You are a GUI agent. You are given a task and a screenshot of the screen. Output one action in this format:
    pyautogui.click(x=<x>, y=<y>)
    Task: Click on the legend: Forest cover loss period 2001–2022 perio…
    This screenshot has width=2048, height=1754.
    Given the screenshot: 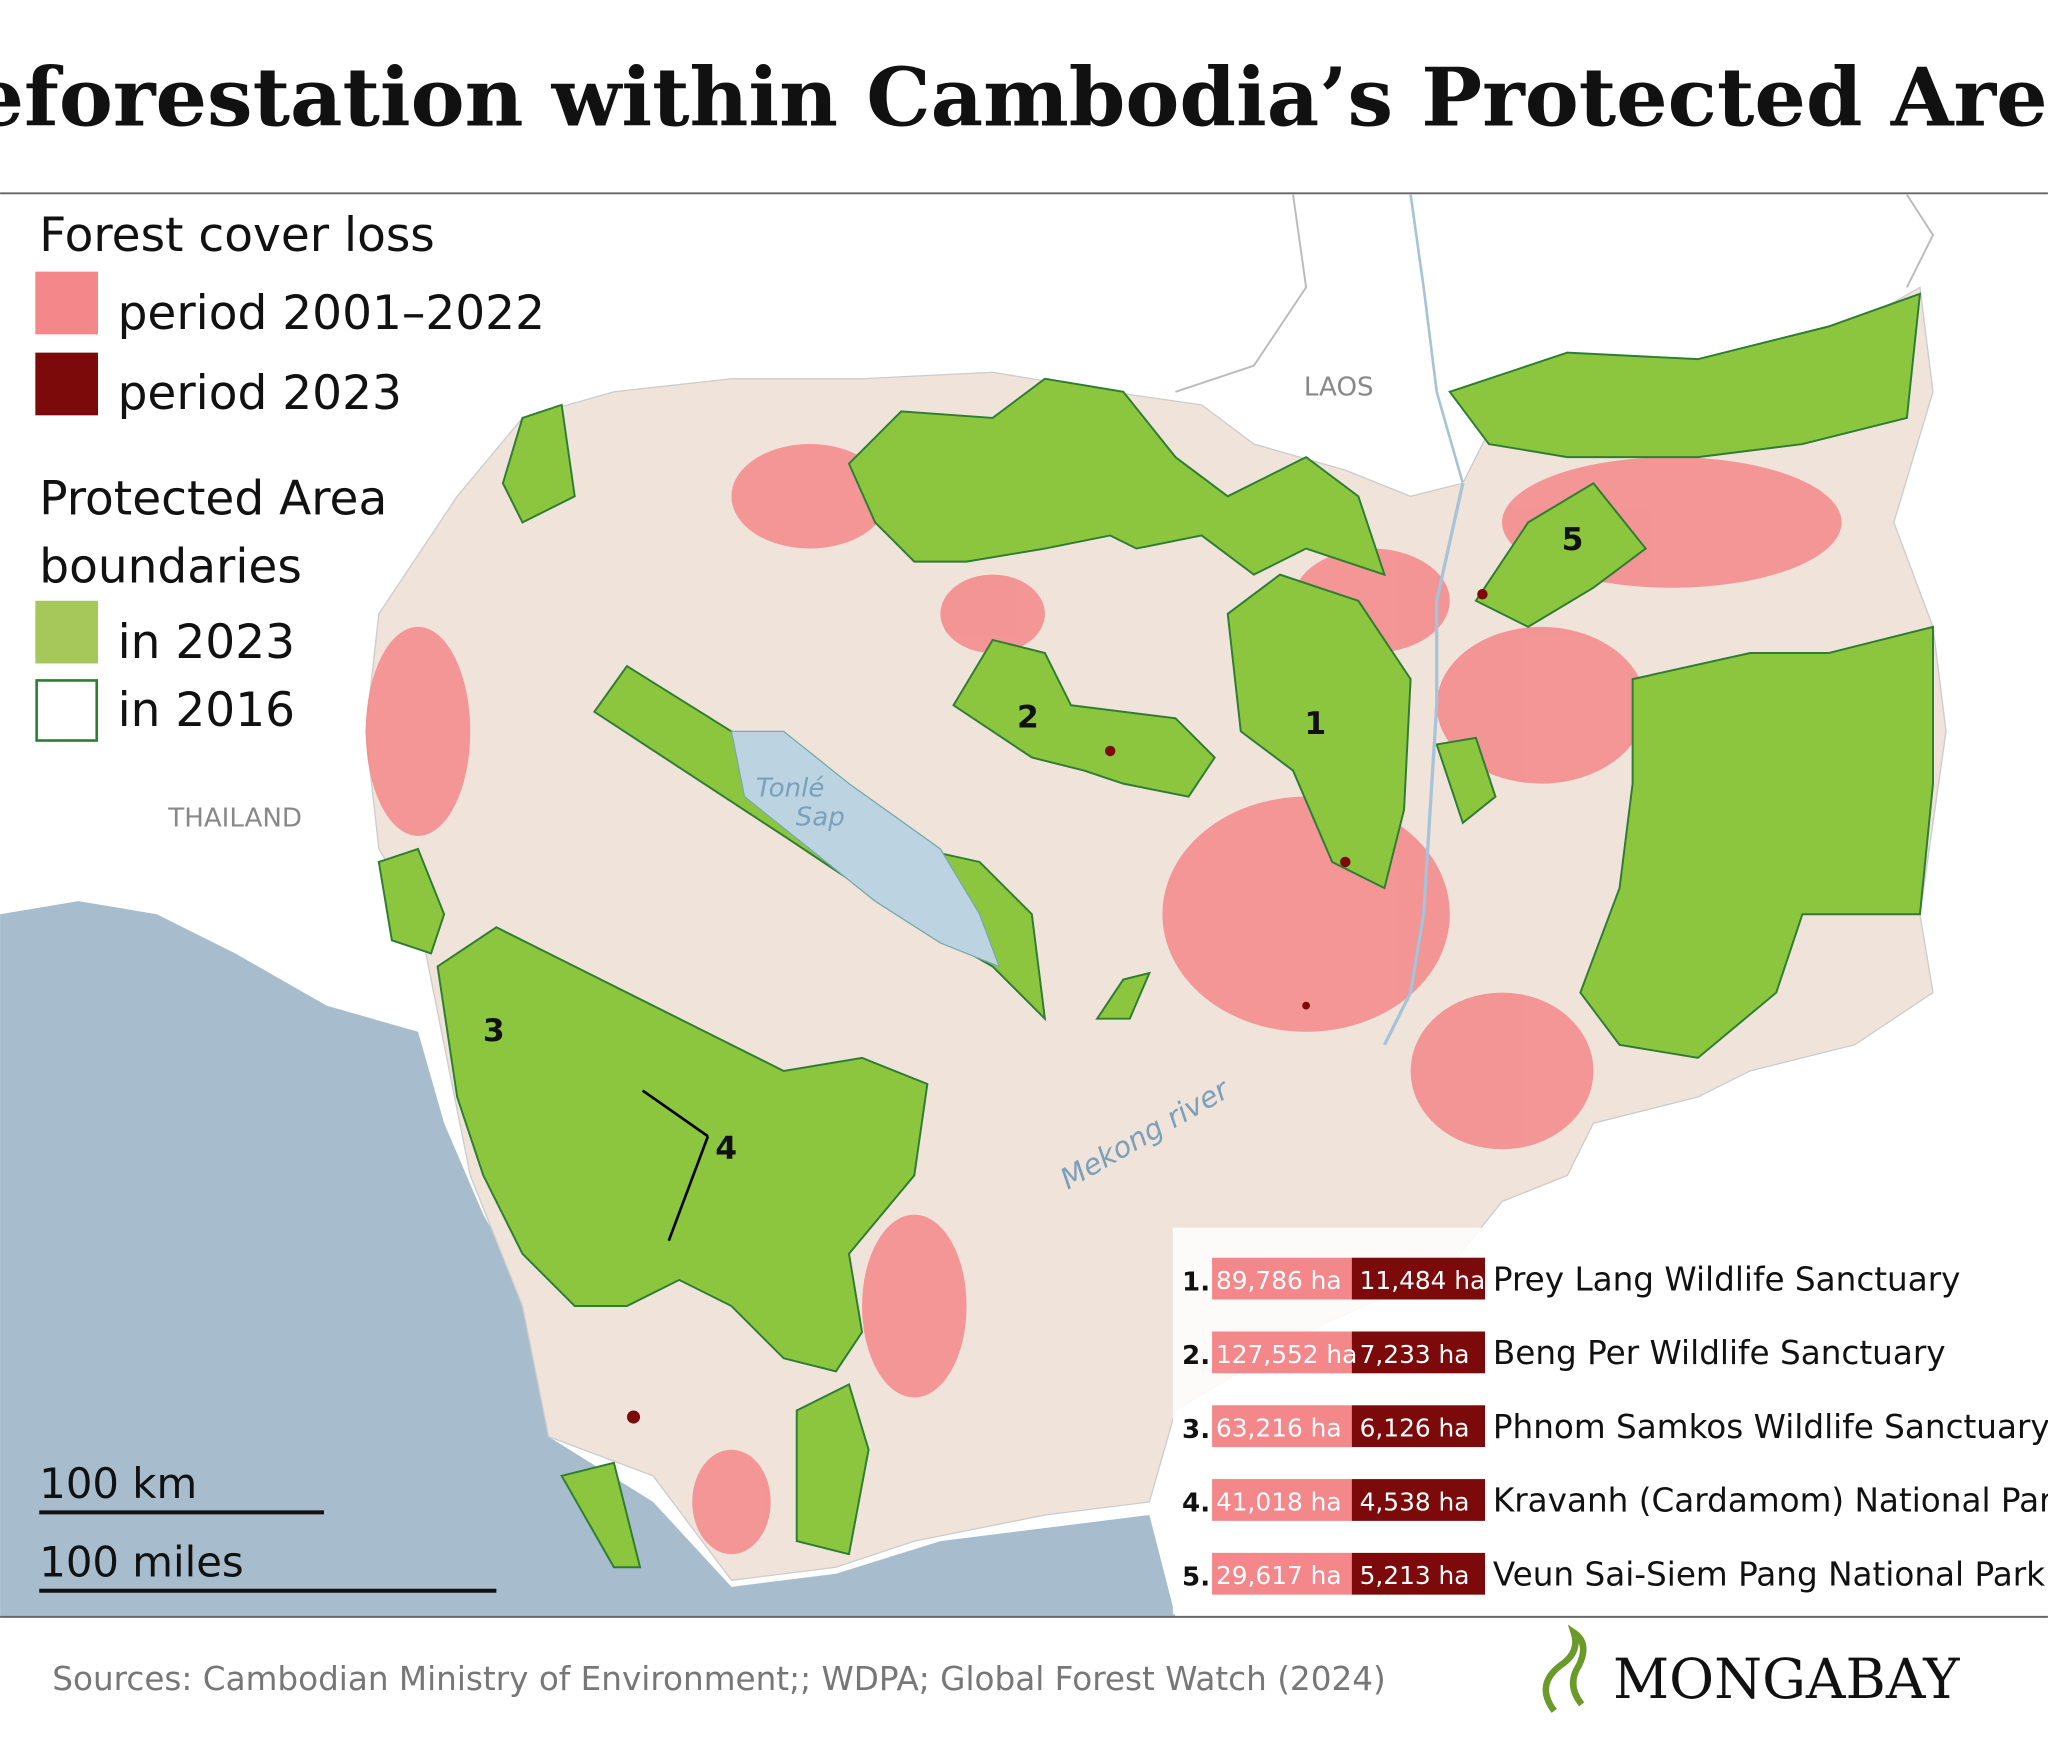 What is the action you would take?
    pyautogui.click(x=290, y=475)
    